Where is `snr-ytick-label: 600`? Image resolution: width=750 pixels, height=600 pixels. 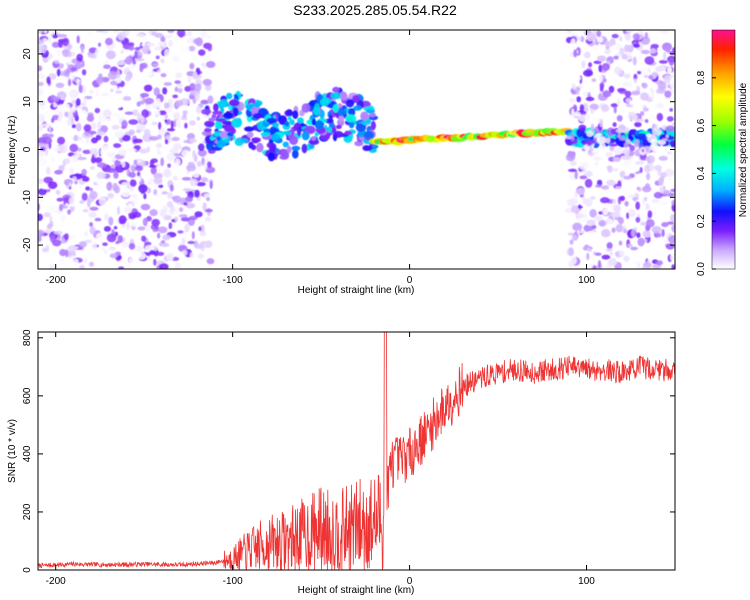
snr-ytick-label: 600 is located at coordinates (27, 395).